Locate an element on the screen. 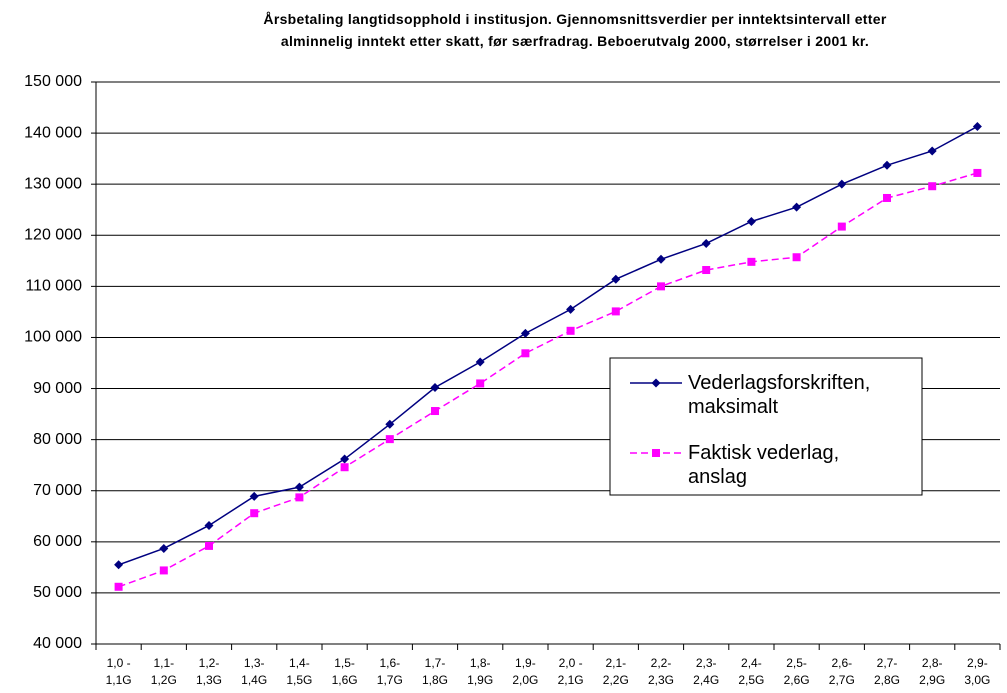 This screenshot has height=693, width=1007. x-tick-label: 1,9- 2,0G is located at coordinates (525, 671).